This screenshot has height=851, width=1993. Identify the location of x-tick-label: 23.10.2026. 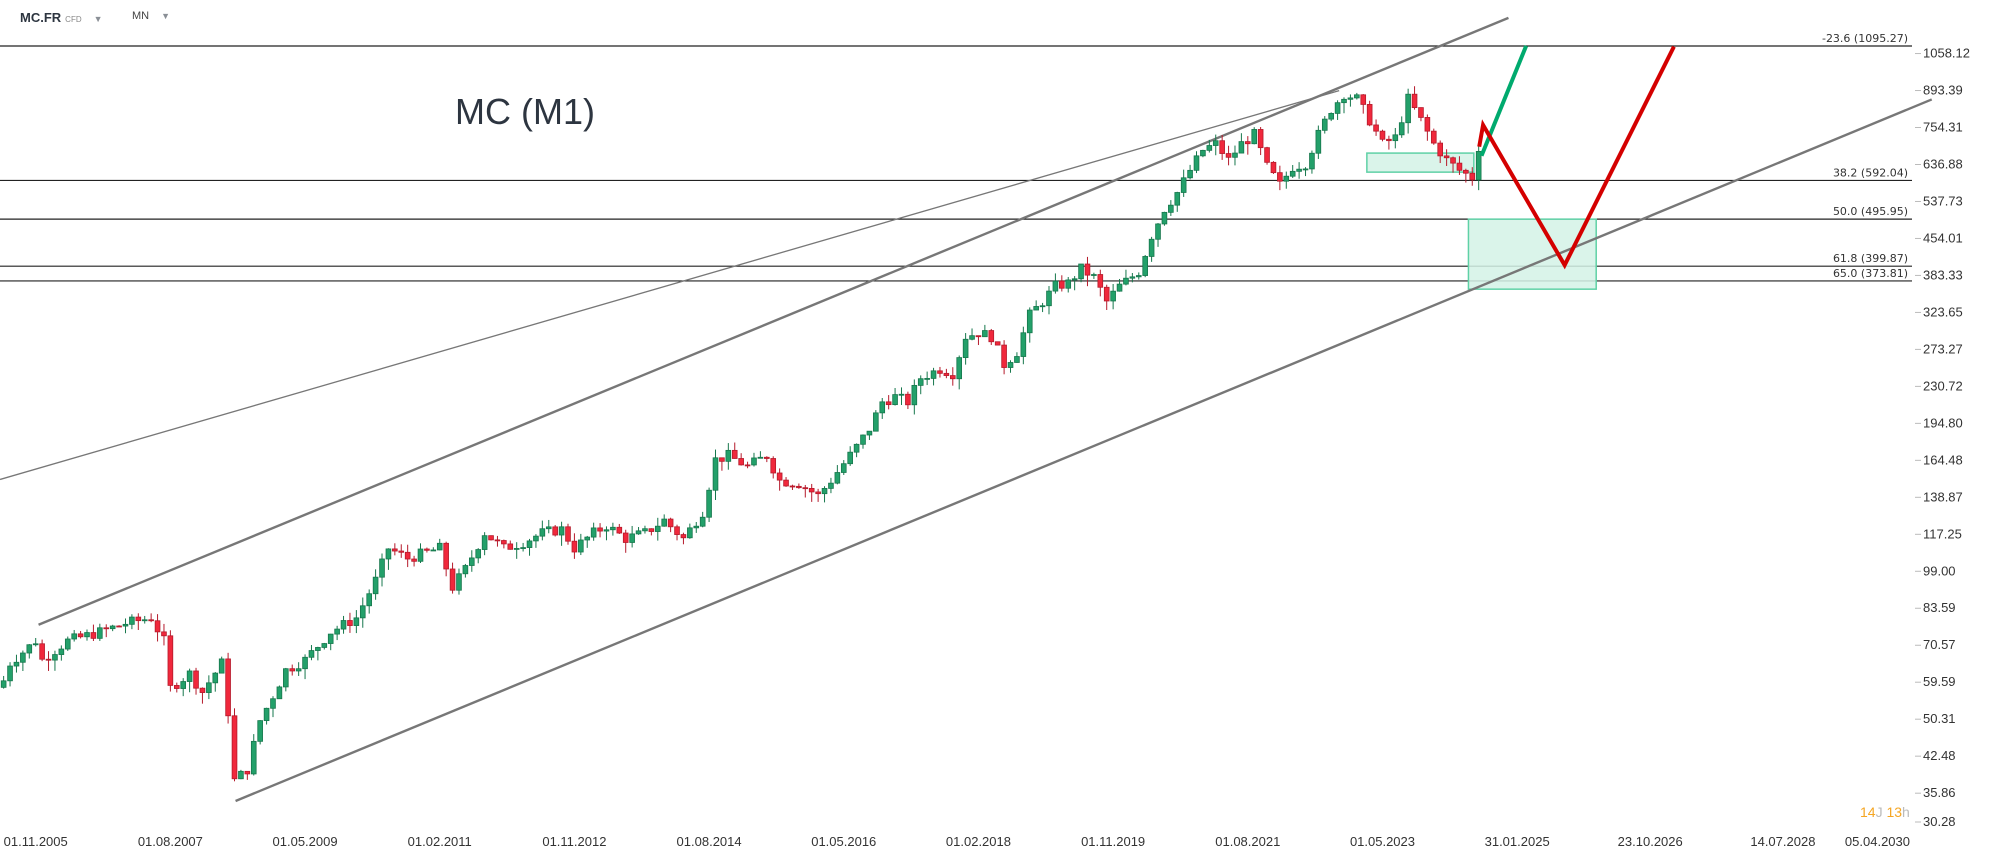
(1650, 841).